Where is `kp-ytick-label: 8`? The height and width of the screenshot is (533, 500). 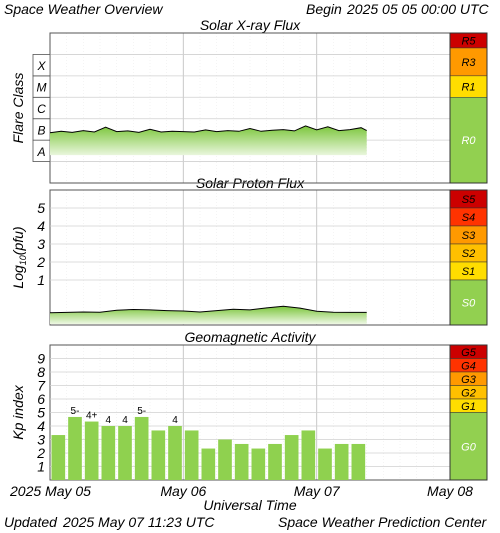 kp-ytick-label: 8 is located at coordinates (41, 372).